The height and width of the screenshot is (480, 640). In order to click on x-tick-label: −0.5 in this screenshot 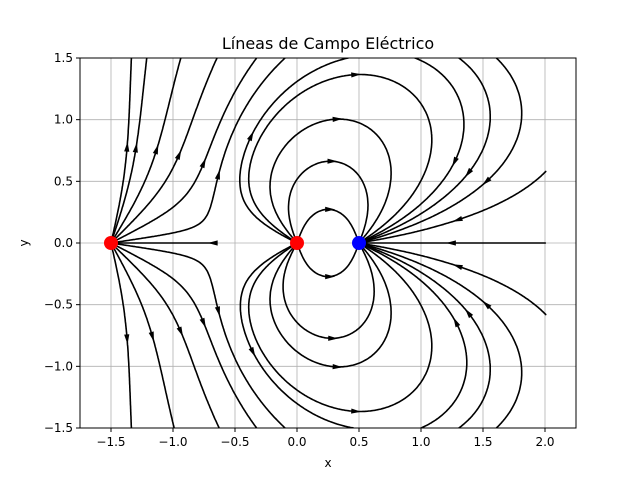, I will do `click(234, 442)`.